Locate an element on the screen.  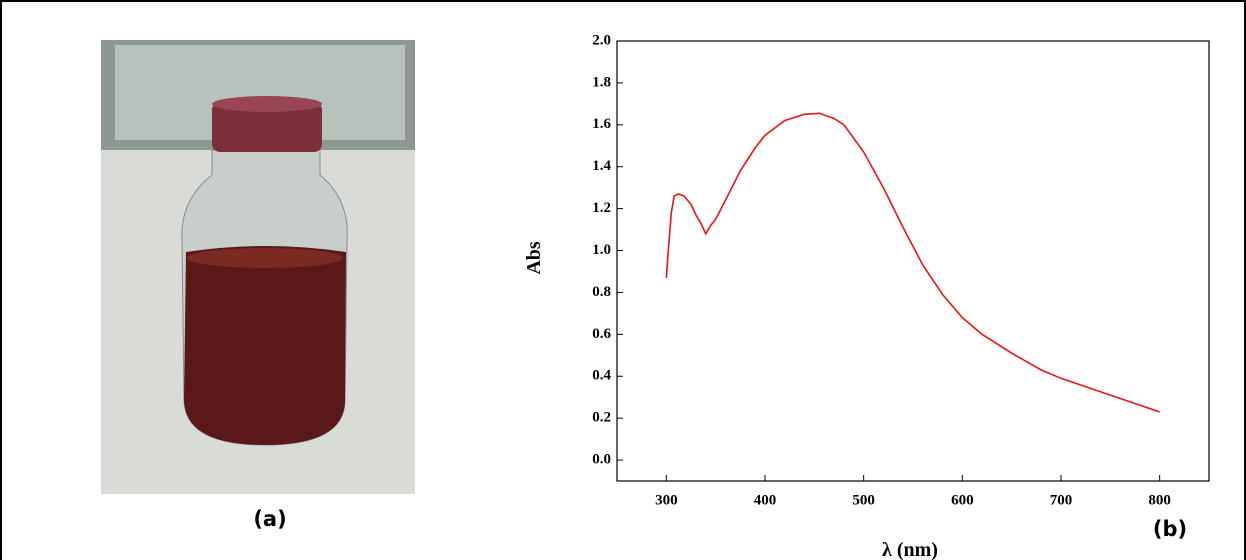
x-tick-label: 500 is located at coordinates (863, 500).